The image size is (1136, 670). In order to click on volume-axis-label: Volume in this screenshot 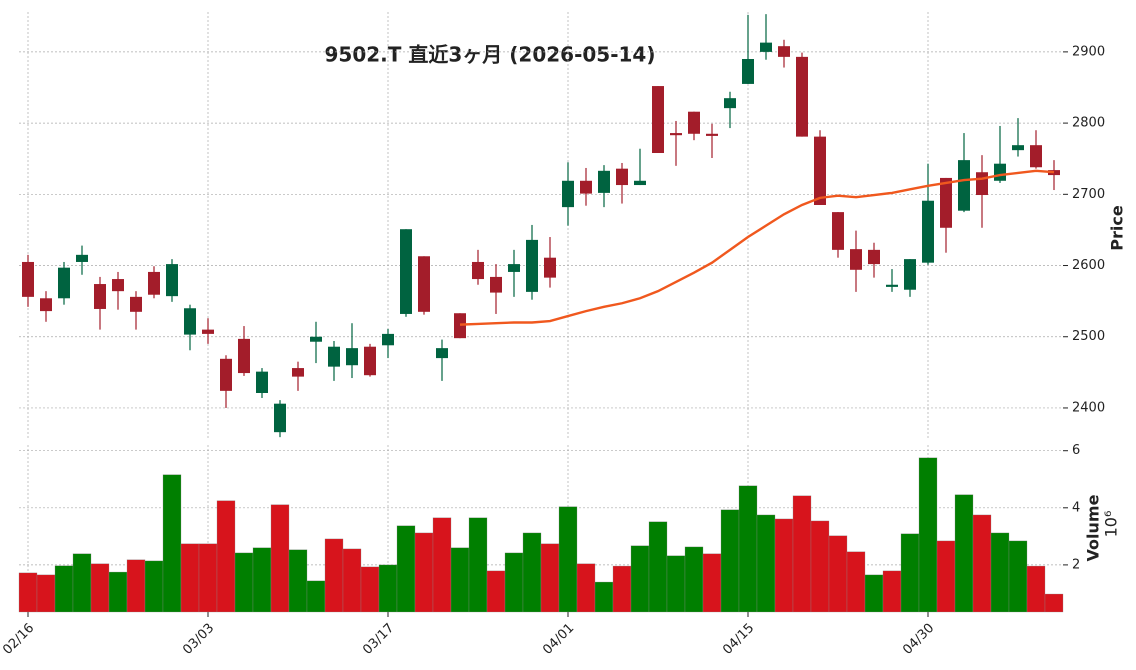, I will do `click(1093, 527)`.